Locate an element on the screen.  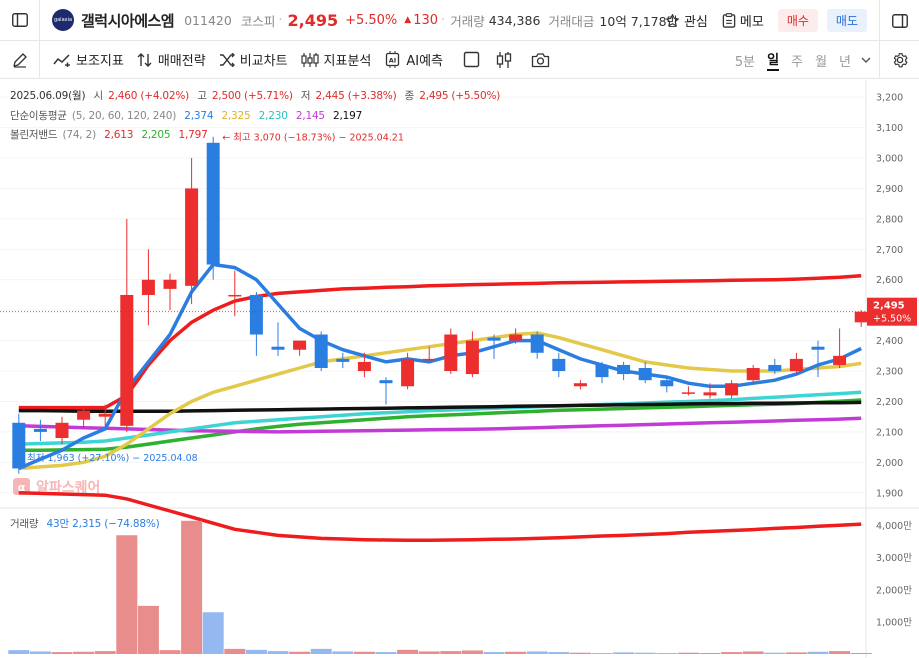
watermark: α 알파스퀘어 is located at coordinates (56, 487).